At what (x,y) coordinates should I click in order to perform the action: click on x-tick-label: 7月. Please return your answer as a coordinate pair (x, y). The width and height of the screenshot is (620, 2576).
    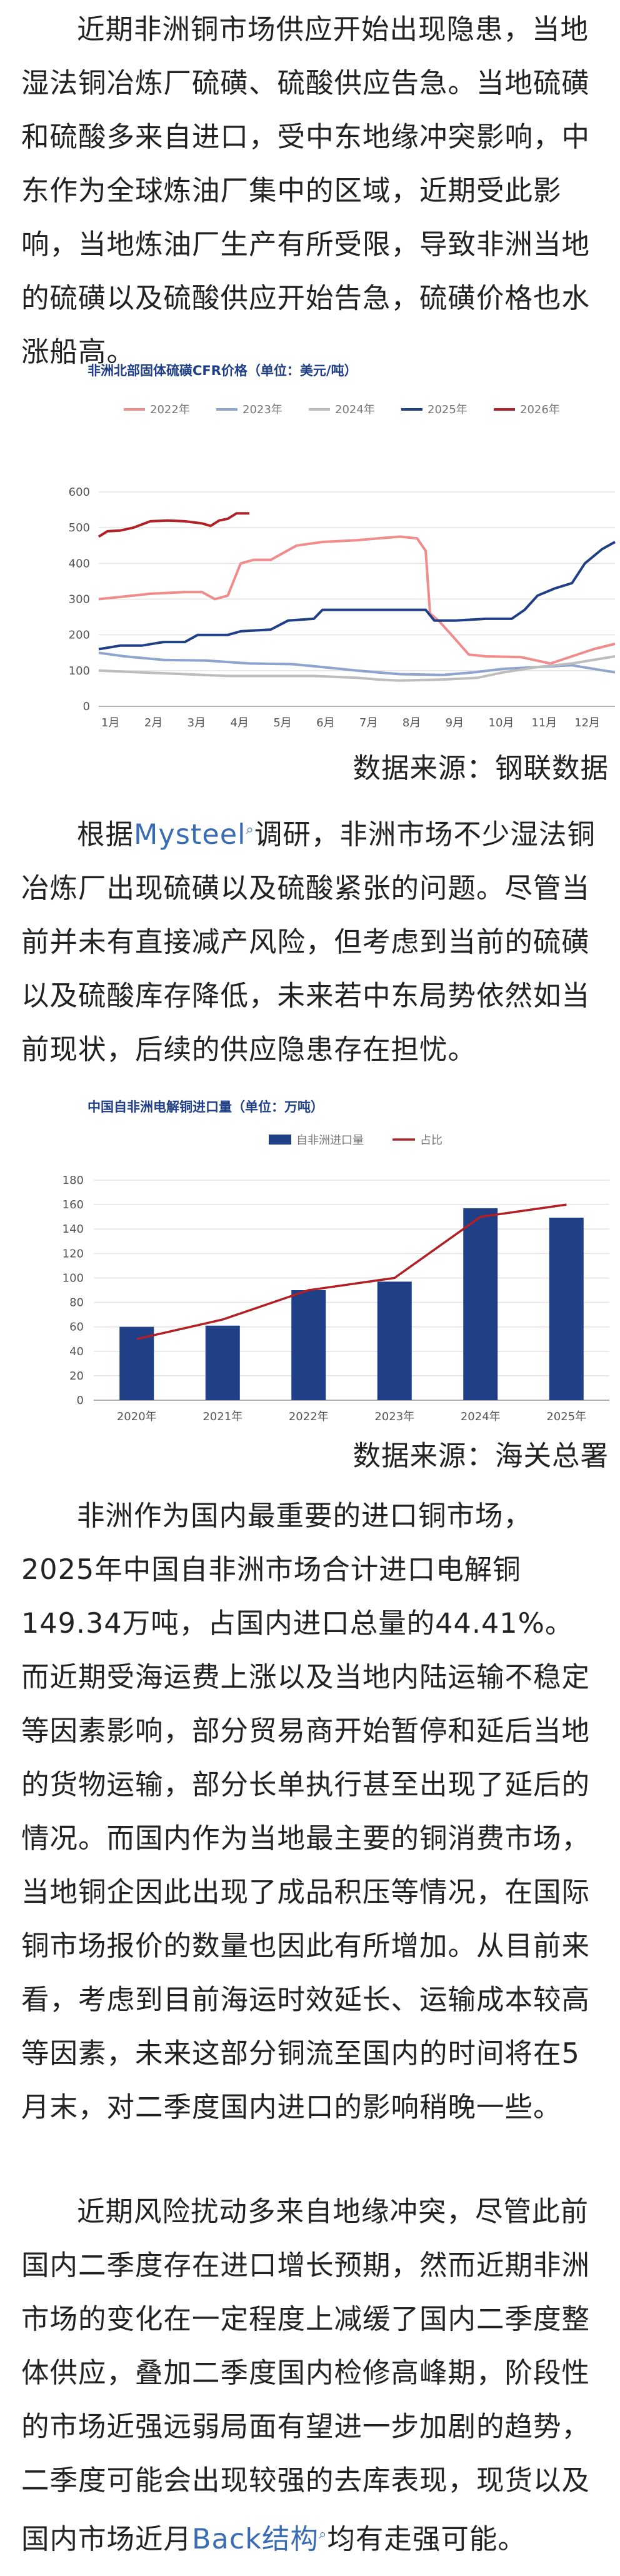
    Looking at the image, I should click on (368, 722).